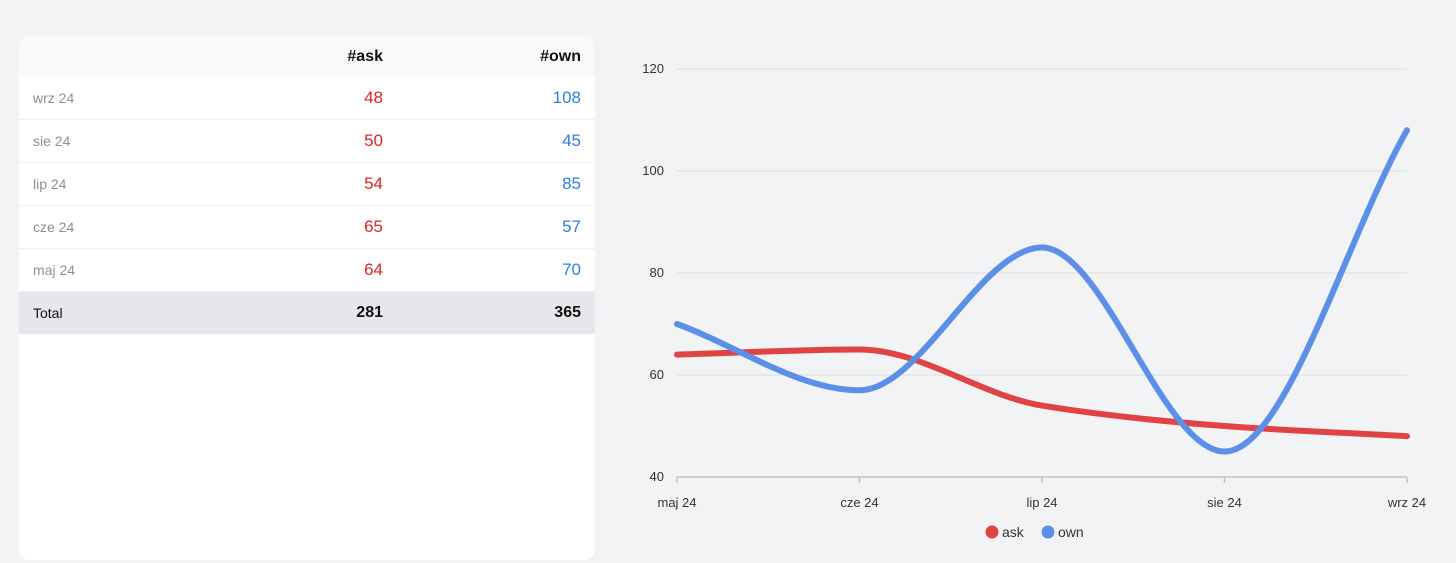  Describe the element at coordinates (1048, 532) in the screenshot. I see `legend-marker-own` at that location.